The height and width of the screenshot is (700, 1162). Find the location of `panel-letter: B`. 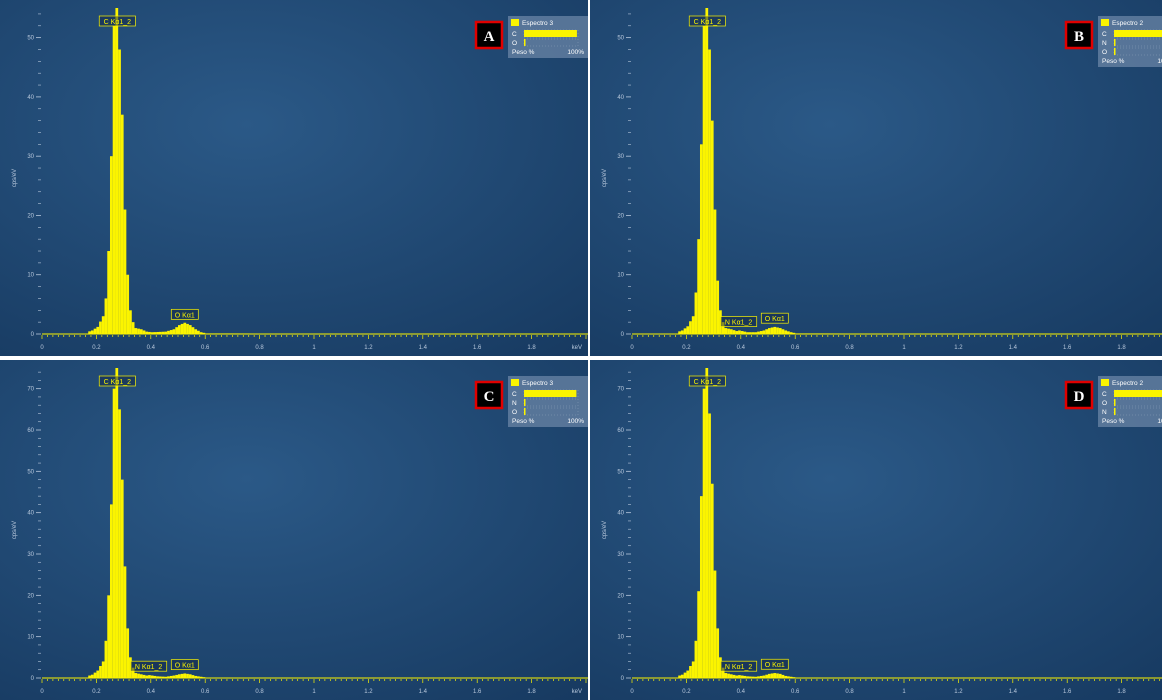

panel-letter: B is located at coordinates (1079, 37).